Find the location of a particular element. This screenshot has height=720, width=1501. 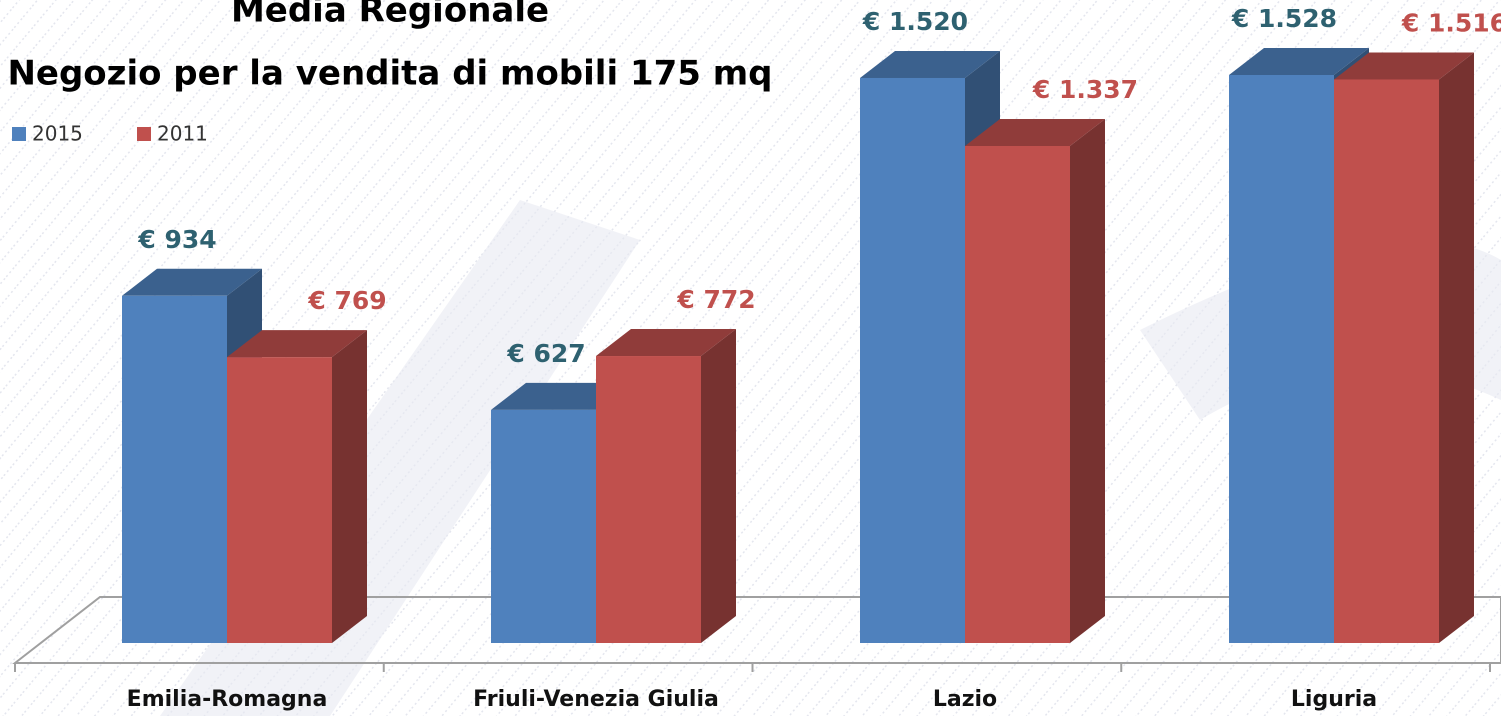

value-label: € 1.520 is located at coordinates (915, 21).